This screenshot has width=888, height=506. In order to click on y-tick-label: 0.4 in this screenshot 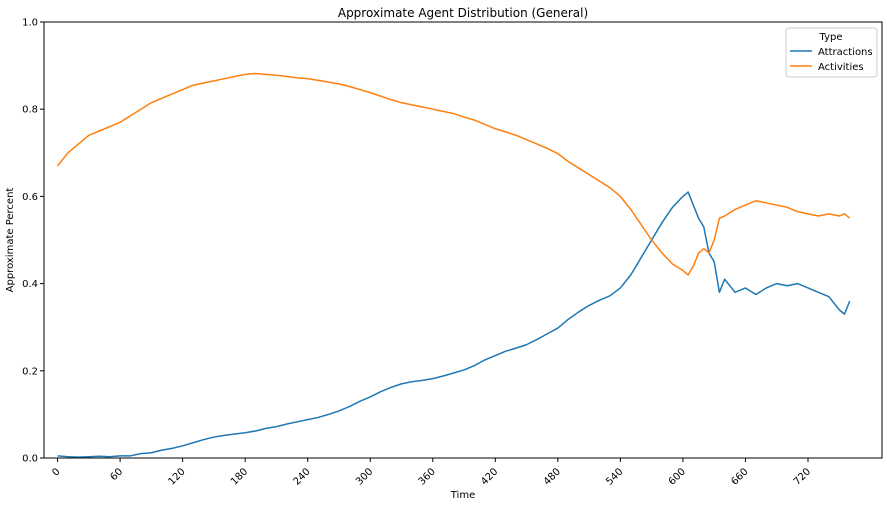, I will do `click(30, 284)`.